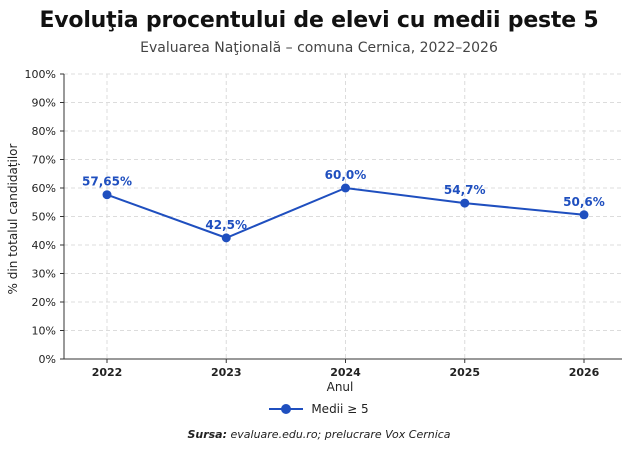  What do you see at coordinates (584, 202) in the screenshot?
I see `data-label: 50,6%` at bounding box center [584, 202].